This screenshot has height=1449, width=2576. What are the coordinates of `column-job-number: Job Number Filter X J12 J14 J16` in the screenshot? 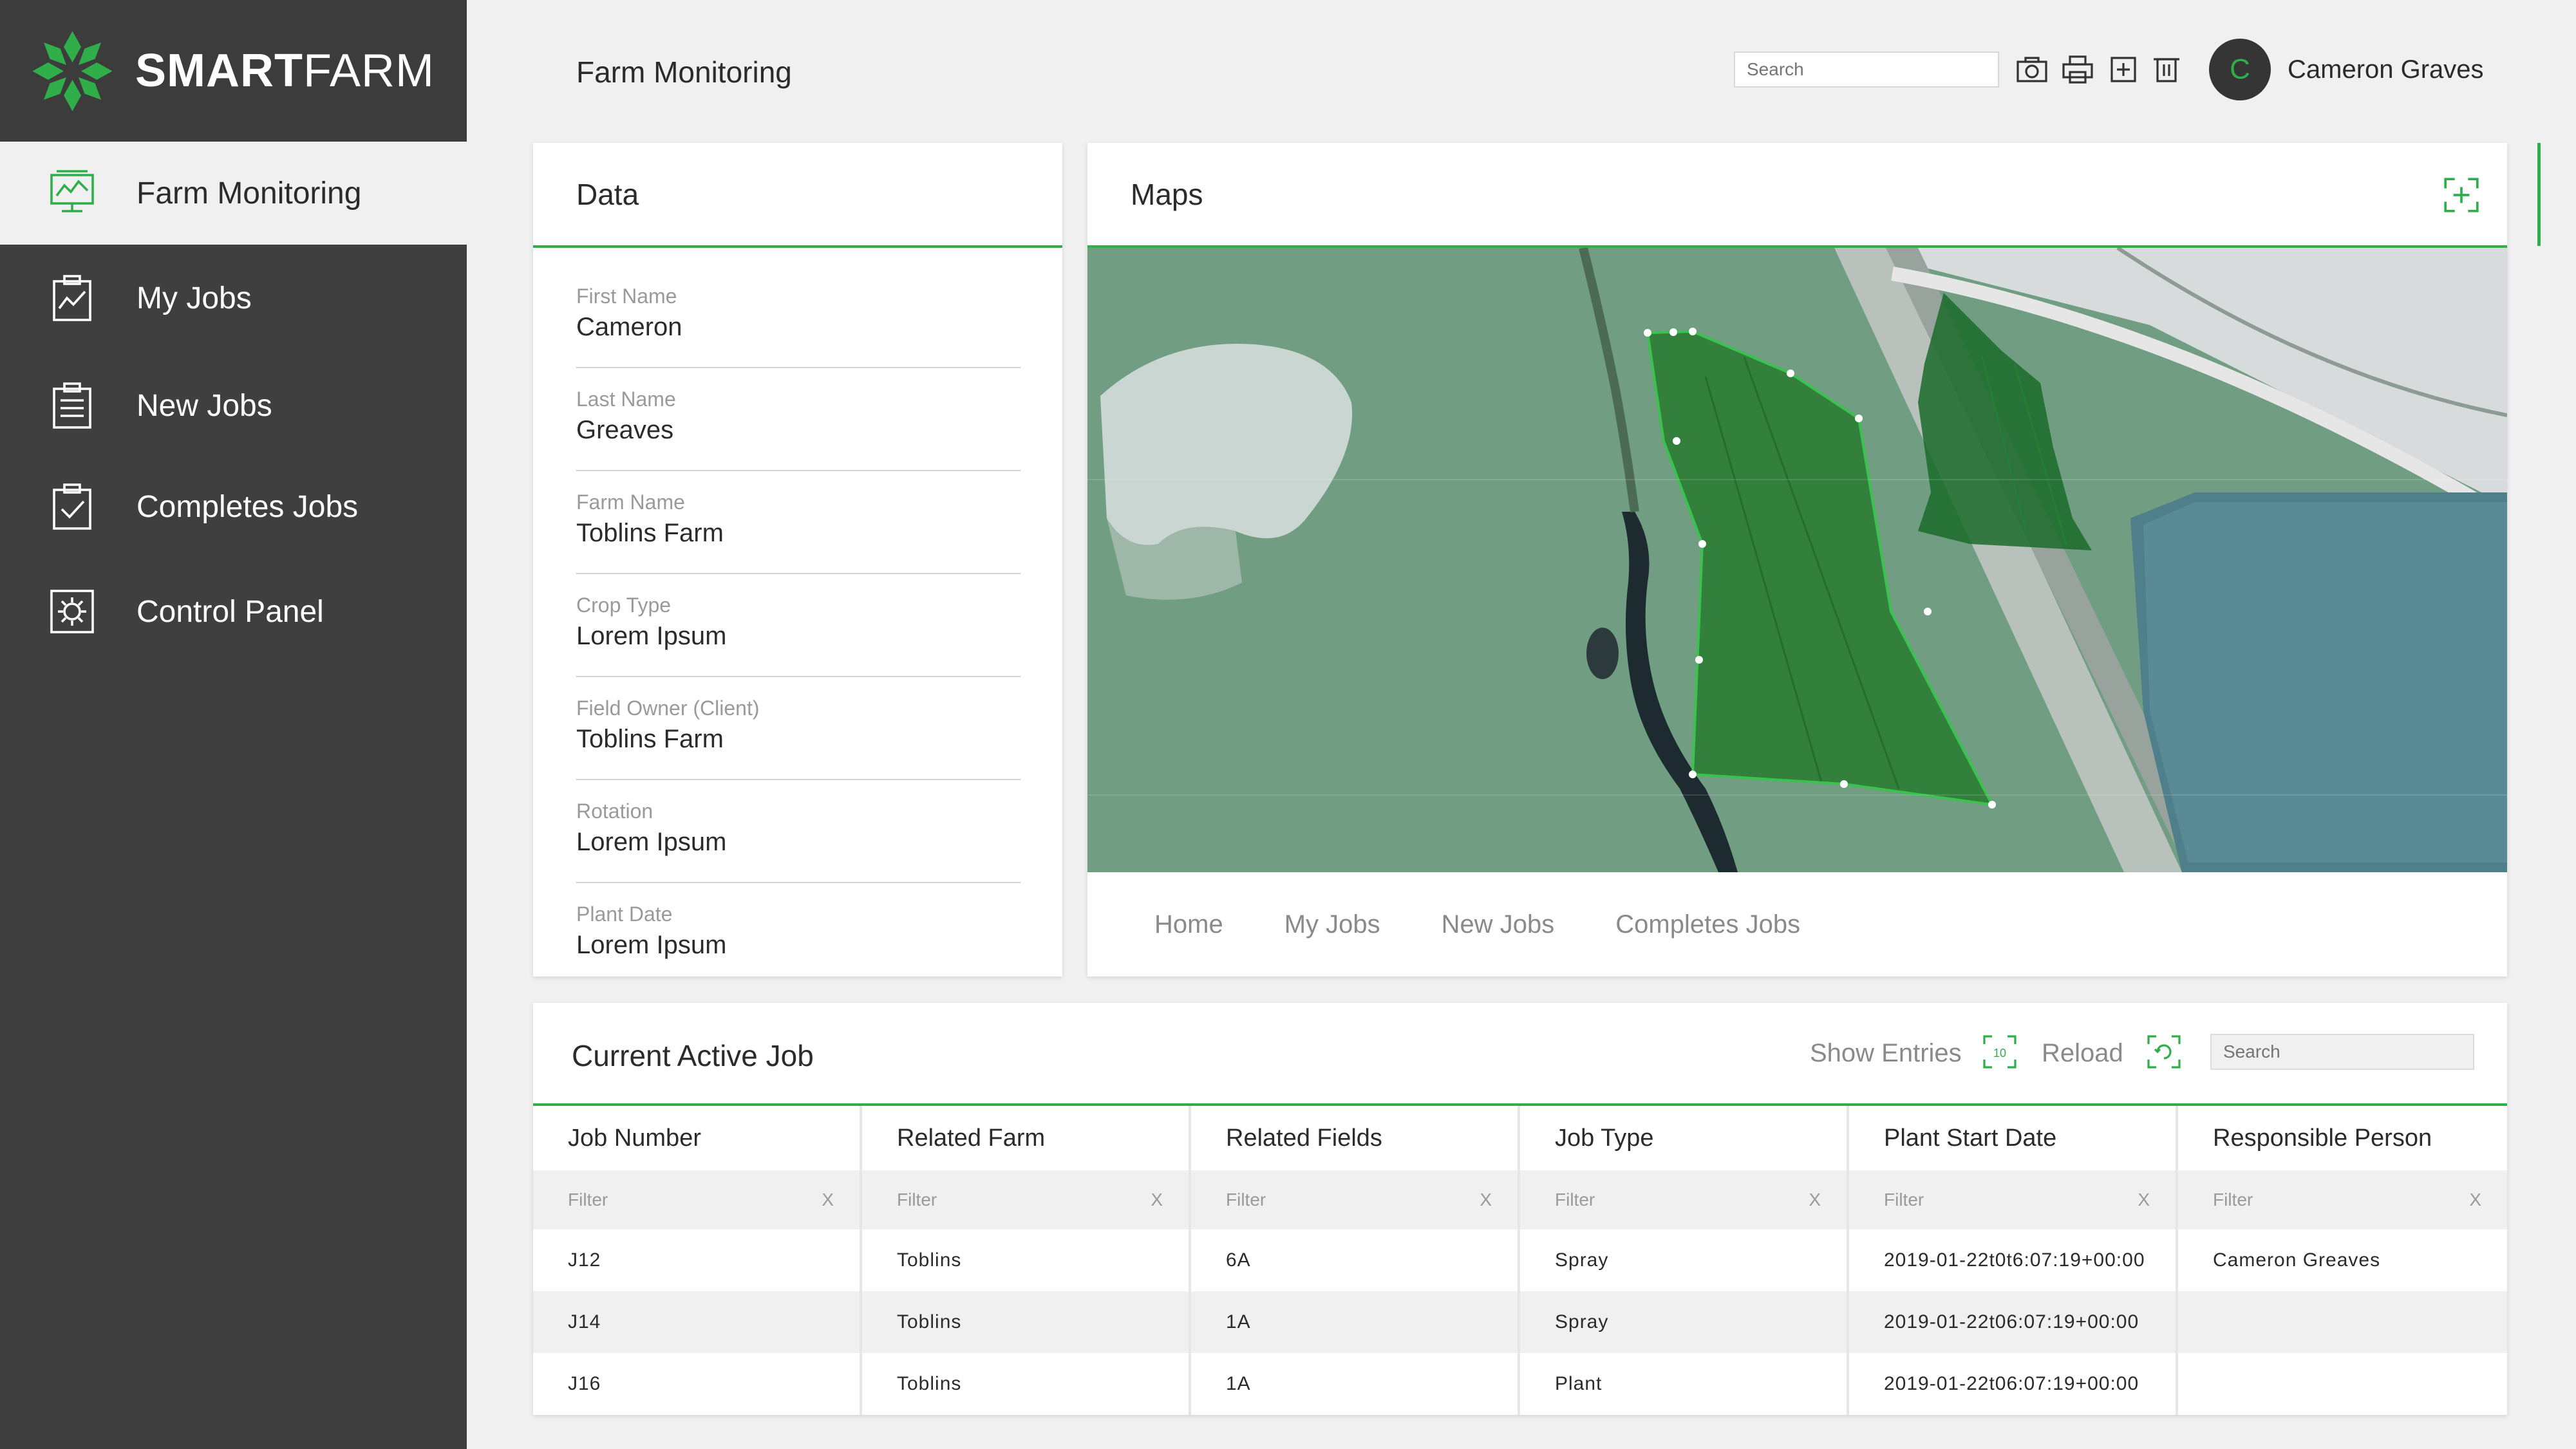 It's located at (697, 1260).